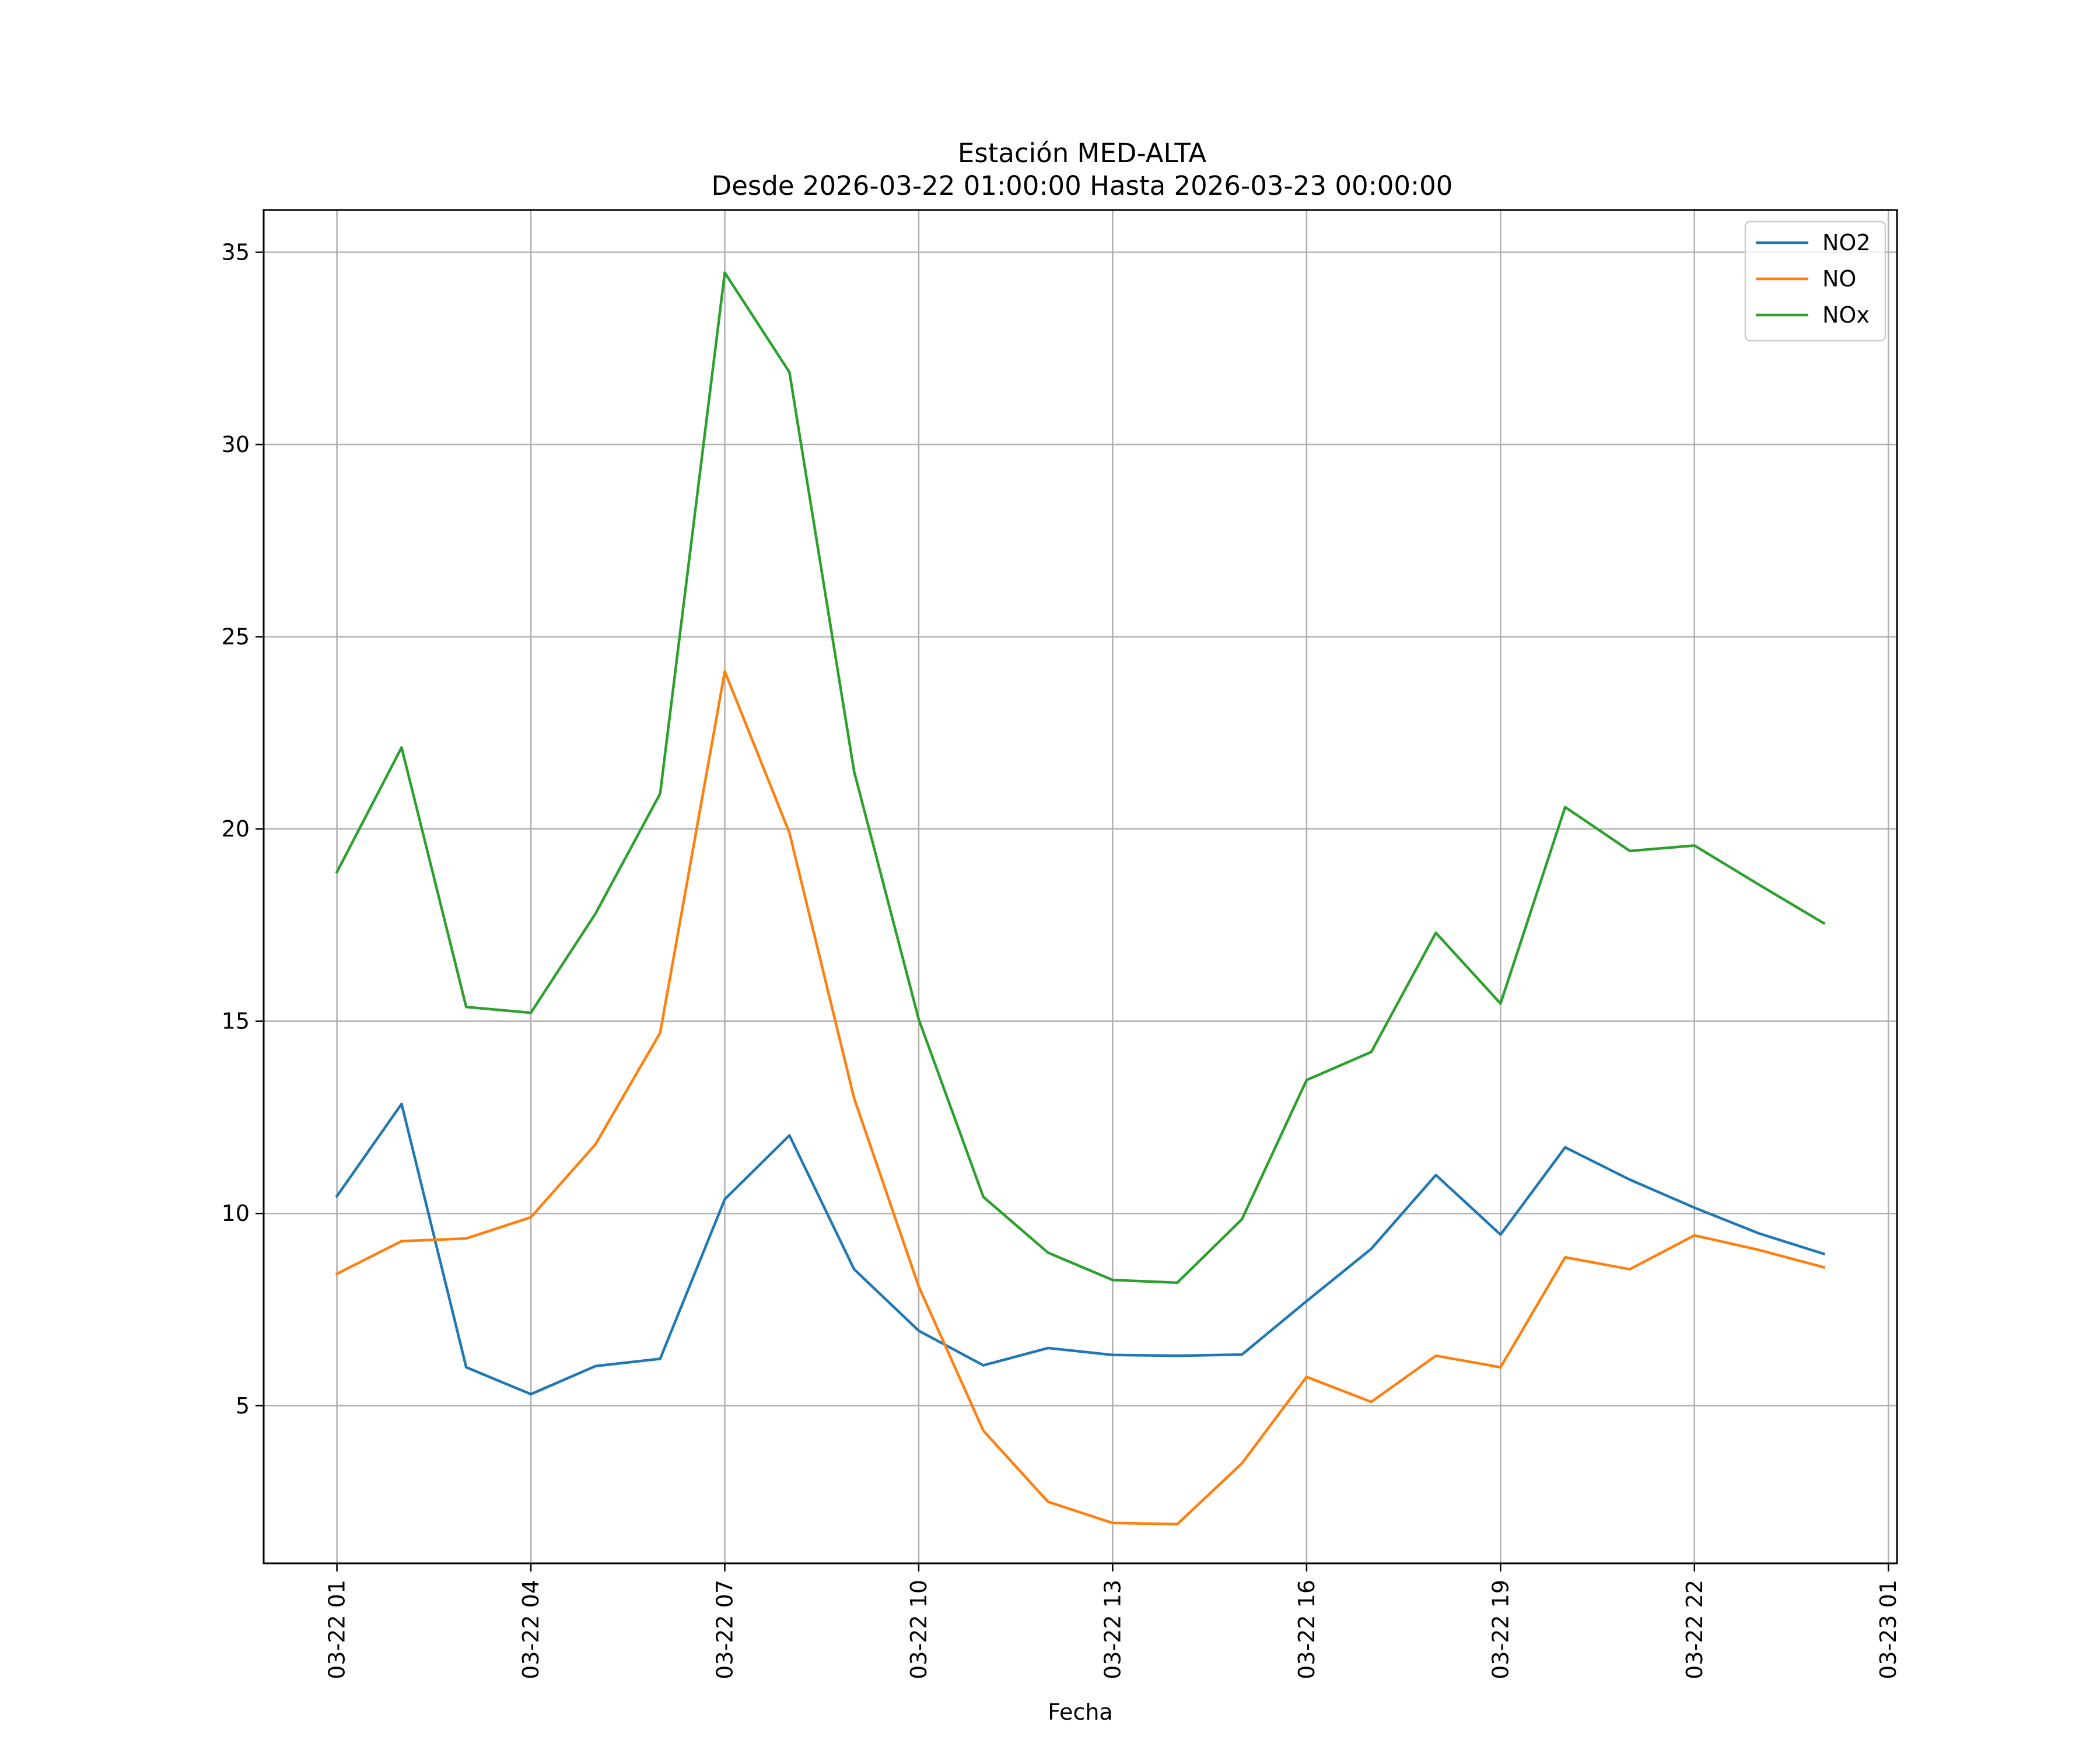 This screenshot has height=1750, width=2100. I want to click on legend-frame, so click(1815, 281).